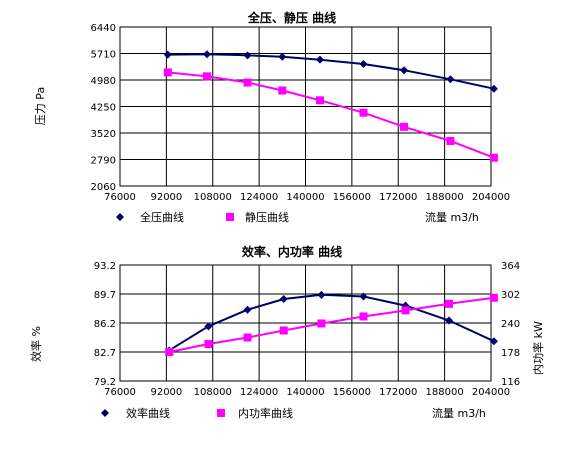 The image size is (588, 449). I want to click on chart-2-ytick-label: 93.2, so click(105, 266).